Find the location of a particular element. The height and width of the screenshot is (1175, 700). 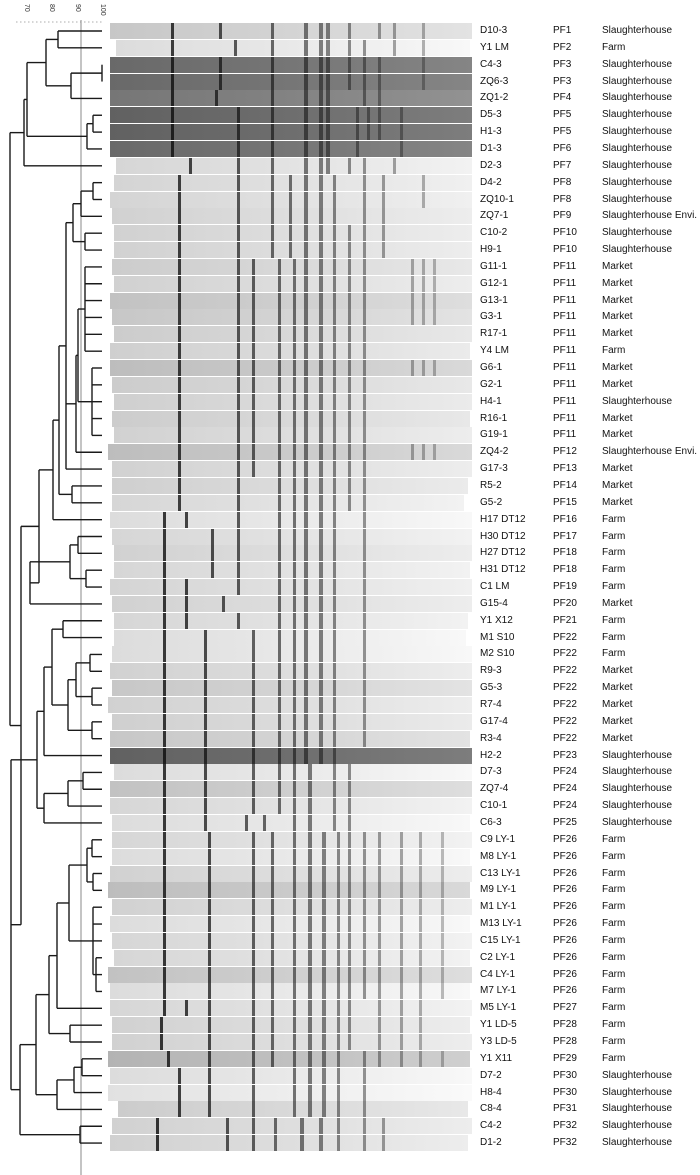

isolate-name: ZQ1-2 is located at coordinates (494, 98).